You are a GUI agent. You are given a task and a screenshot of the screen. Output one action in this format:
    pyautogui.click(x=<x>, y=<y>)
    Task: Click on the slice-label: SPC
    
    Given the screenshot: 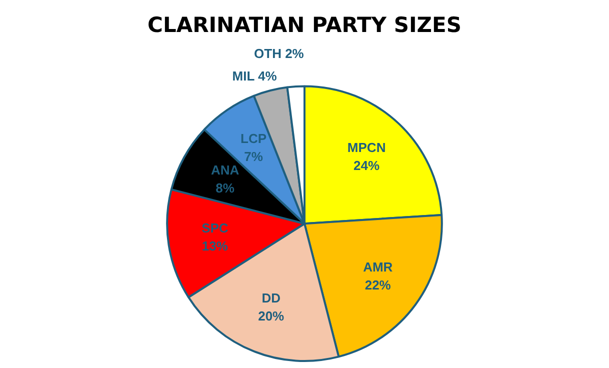 What is the action you would take?
    pyautogui.click(x=215, y=228)
    